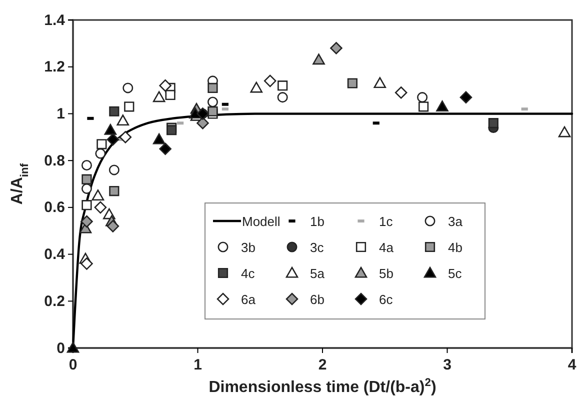 This screenshot has height=400, width=578. Describe the element at coordinates (455, 247) in the screenshot. I see `legend-label: 4b` at that location.